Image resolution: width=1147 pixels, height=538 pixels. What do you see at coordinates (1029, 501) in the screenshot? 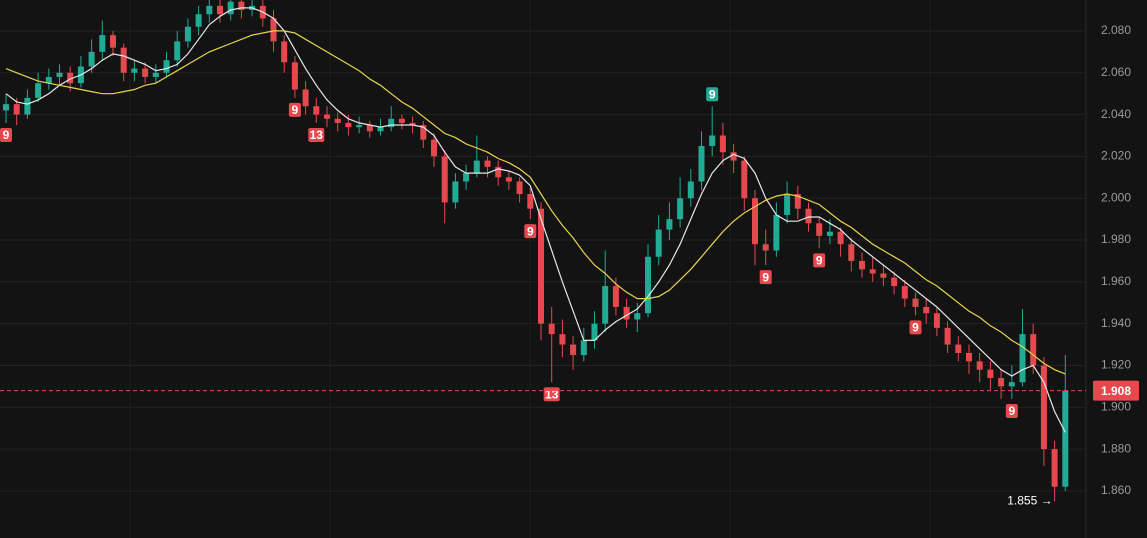
I see `low-annotation: 1.855 →` at bounding box center [1029, 501].